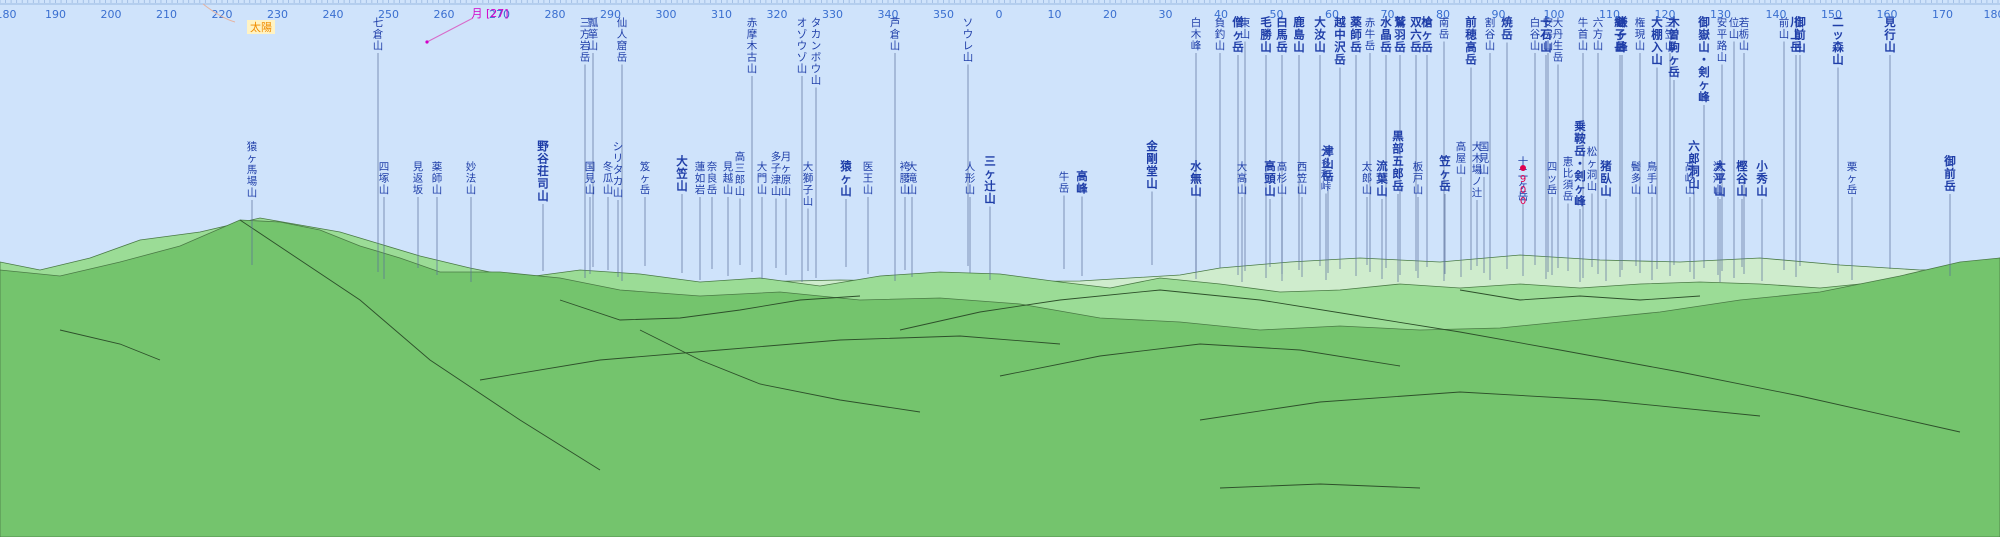 This screenshot has height=537, width=2000. I want to click on peak-label: 川上岳, so click(1795, 34).